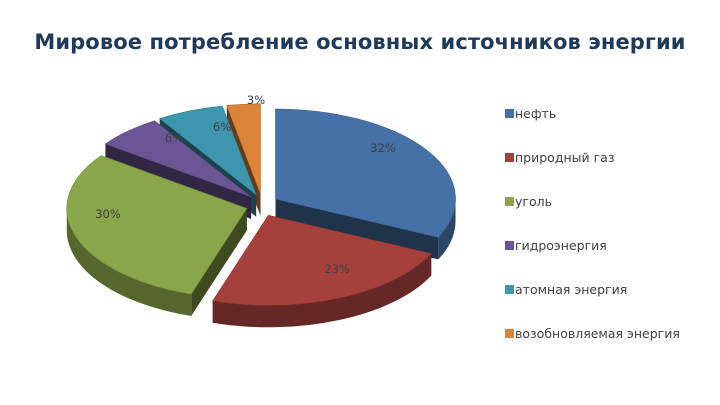  I want to click on slice-value-label: 23%, so click(337, 269).